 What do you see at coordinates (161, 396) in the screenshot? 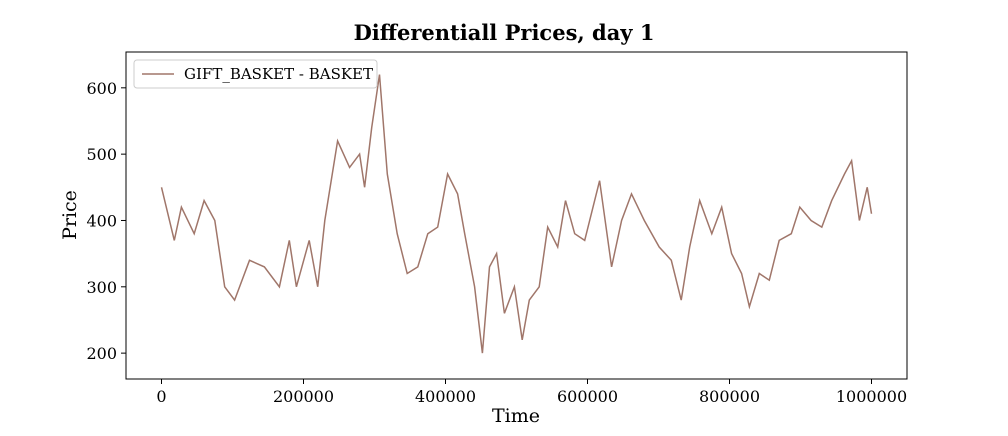
I see `x-tick-label: 0` at bounding box center [161, 396].